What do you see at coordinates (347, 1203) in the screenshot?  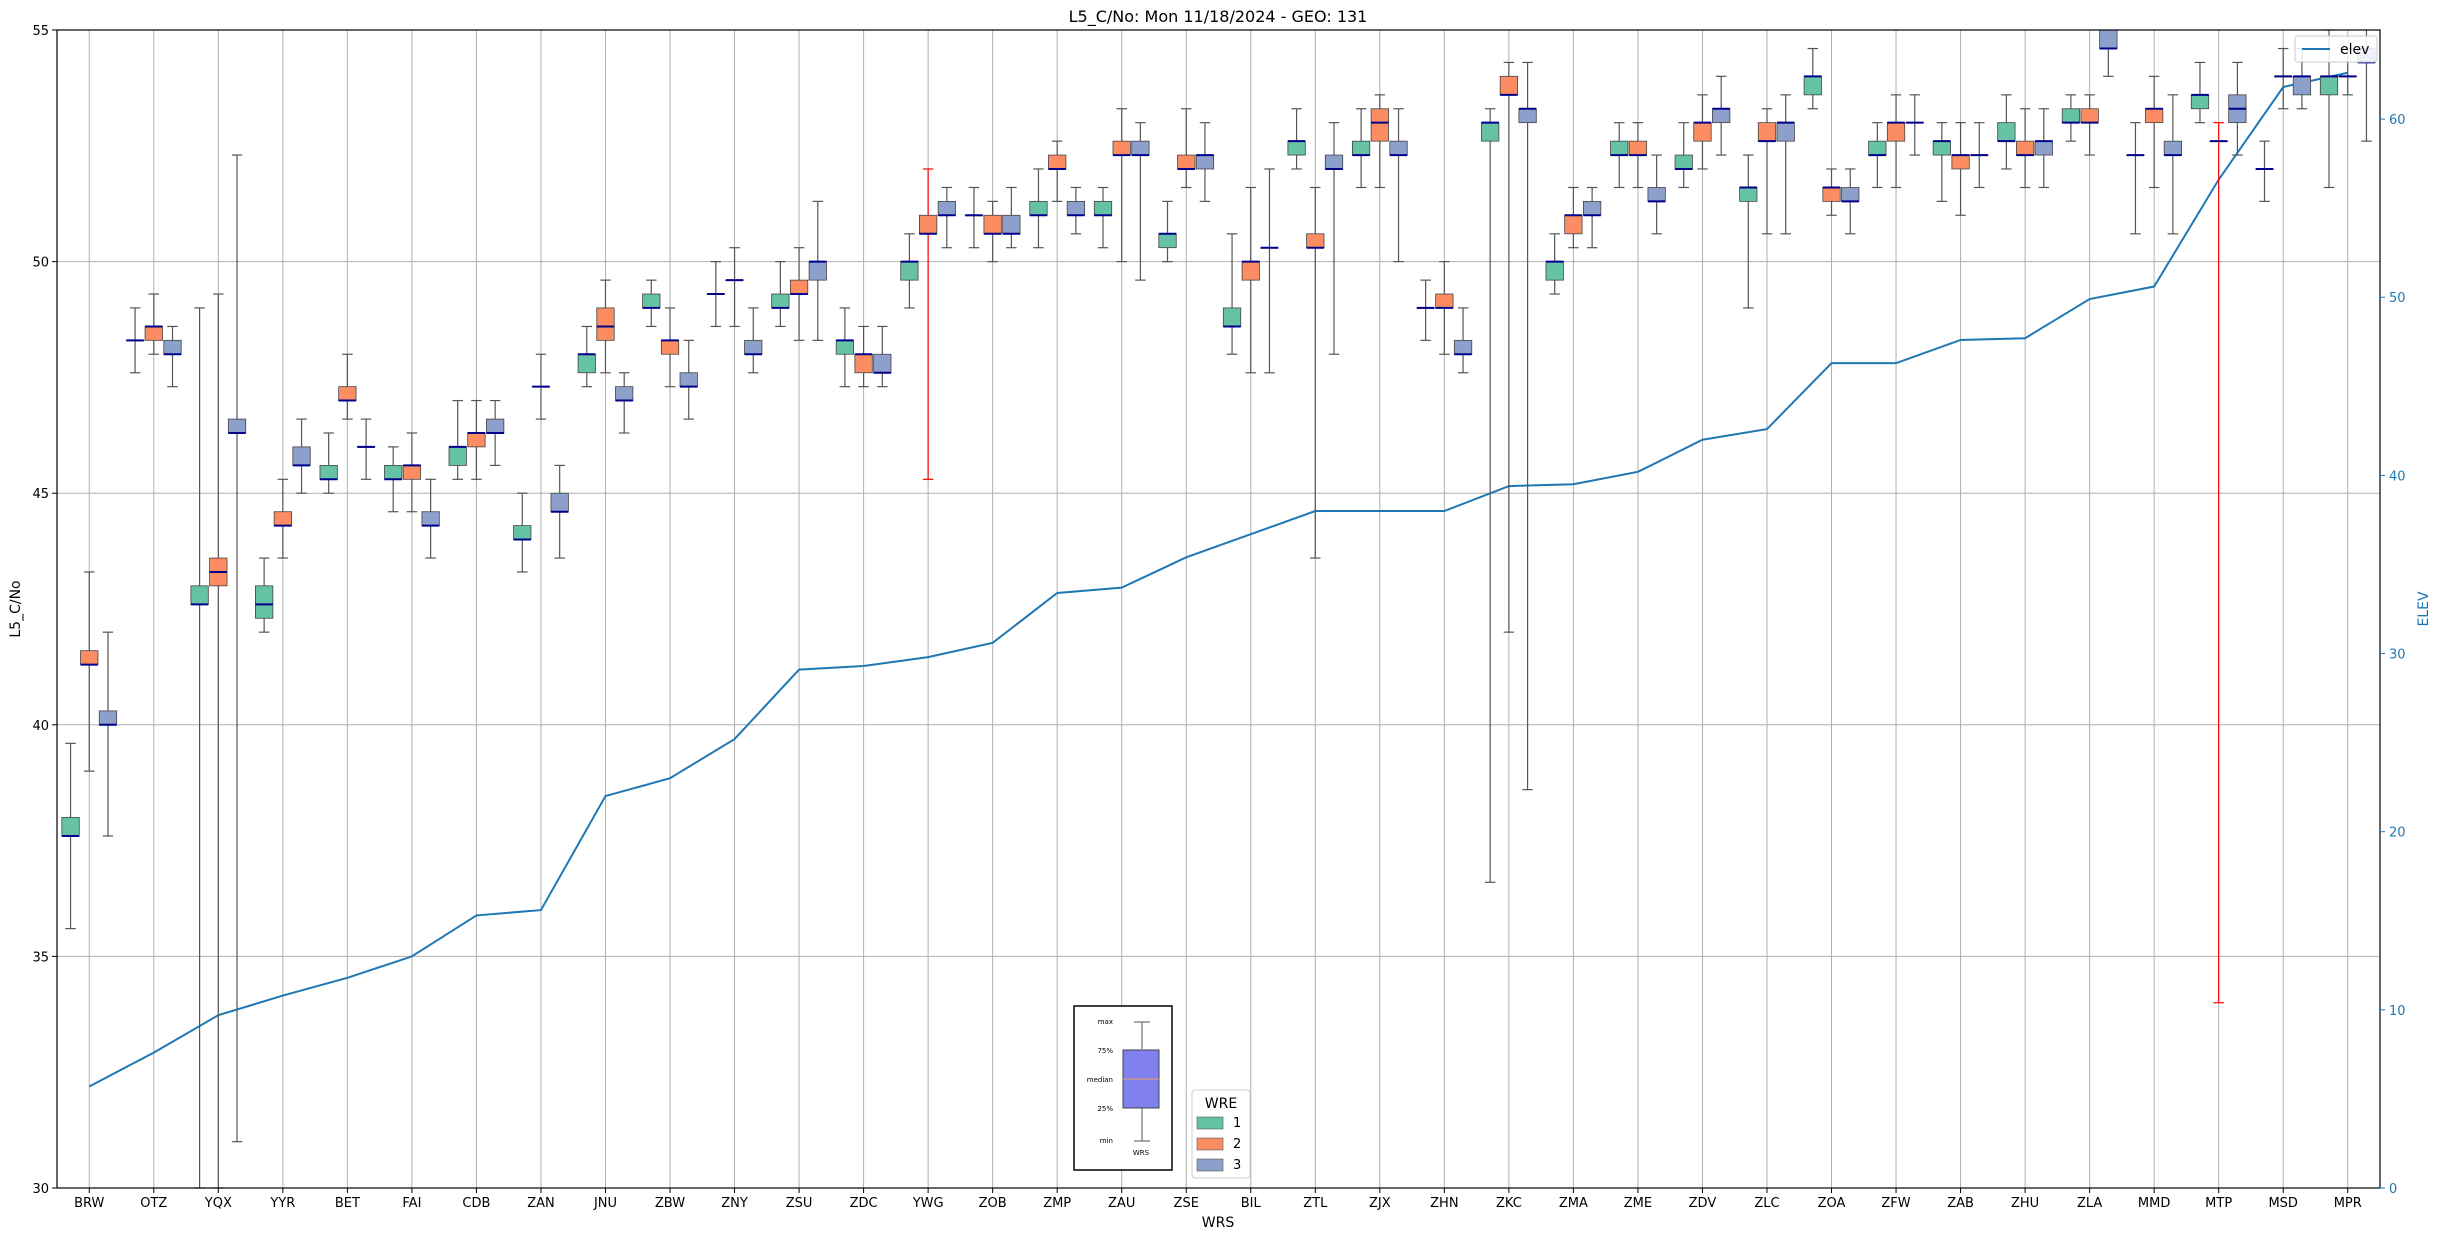 I see `x-tick-label: BET` at bounding box center [347, 1203].